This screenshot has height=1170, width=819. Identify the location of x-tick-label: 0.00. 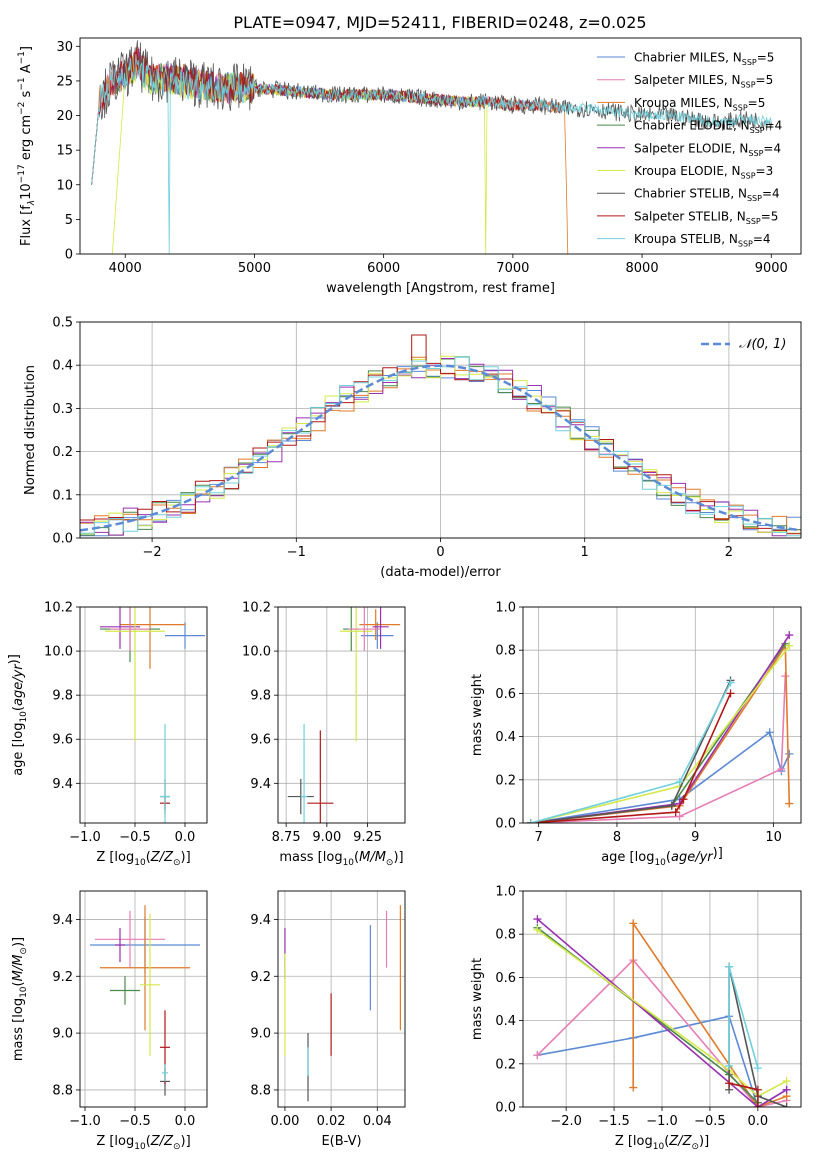
(284, 1121).